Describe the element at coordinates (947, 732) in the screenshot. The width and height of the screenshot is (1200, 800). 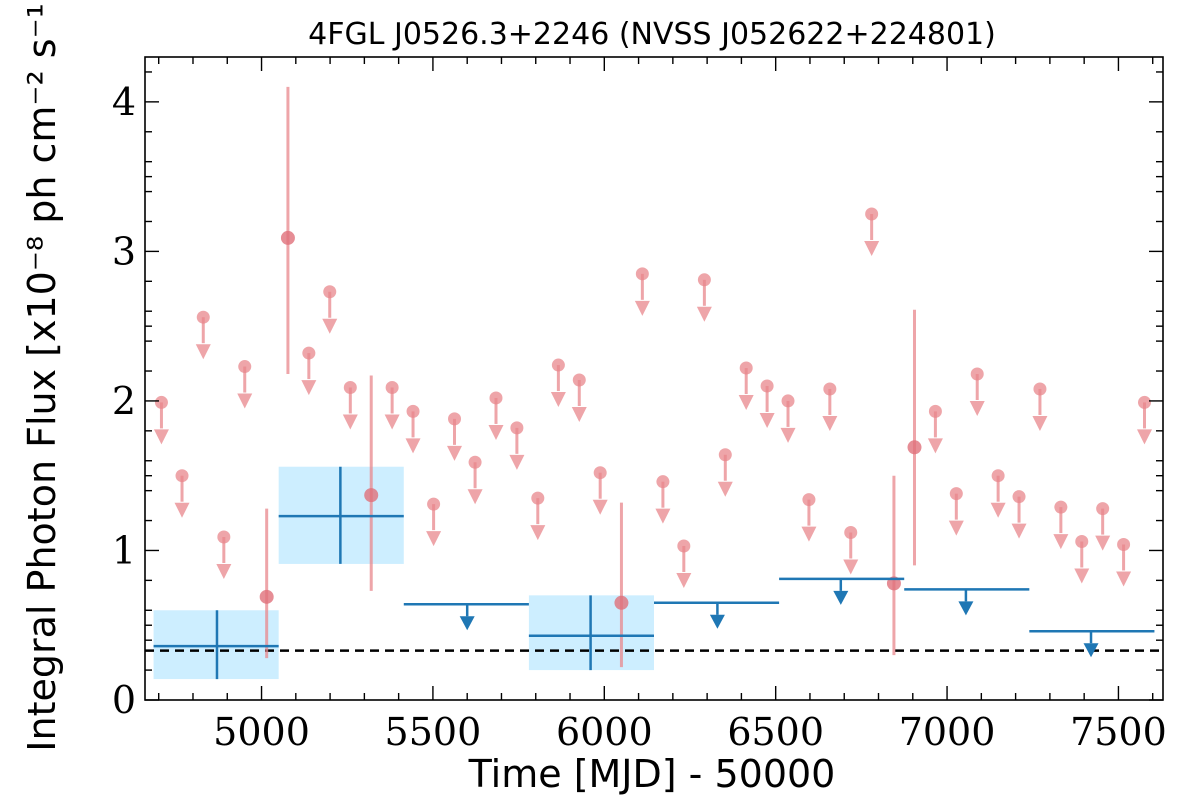
I see `x-tick-label: 7000` at that location.